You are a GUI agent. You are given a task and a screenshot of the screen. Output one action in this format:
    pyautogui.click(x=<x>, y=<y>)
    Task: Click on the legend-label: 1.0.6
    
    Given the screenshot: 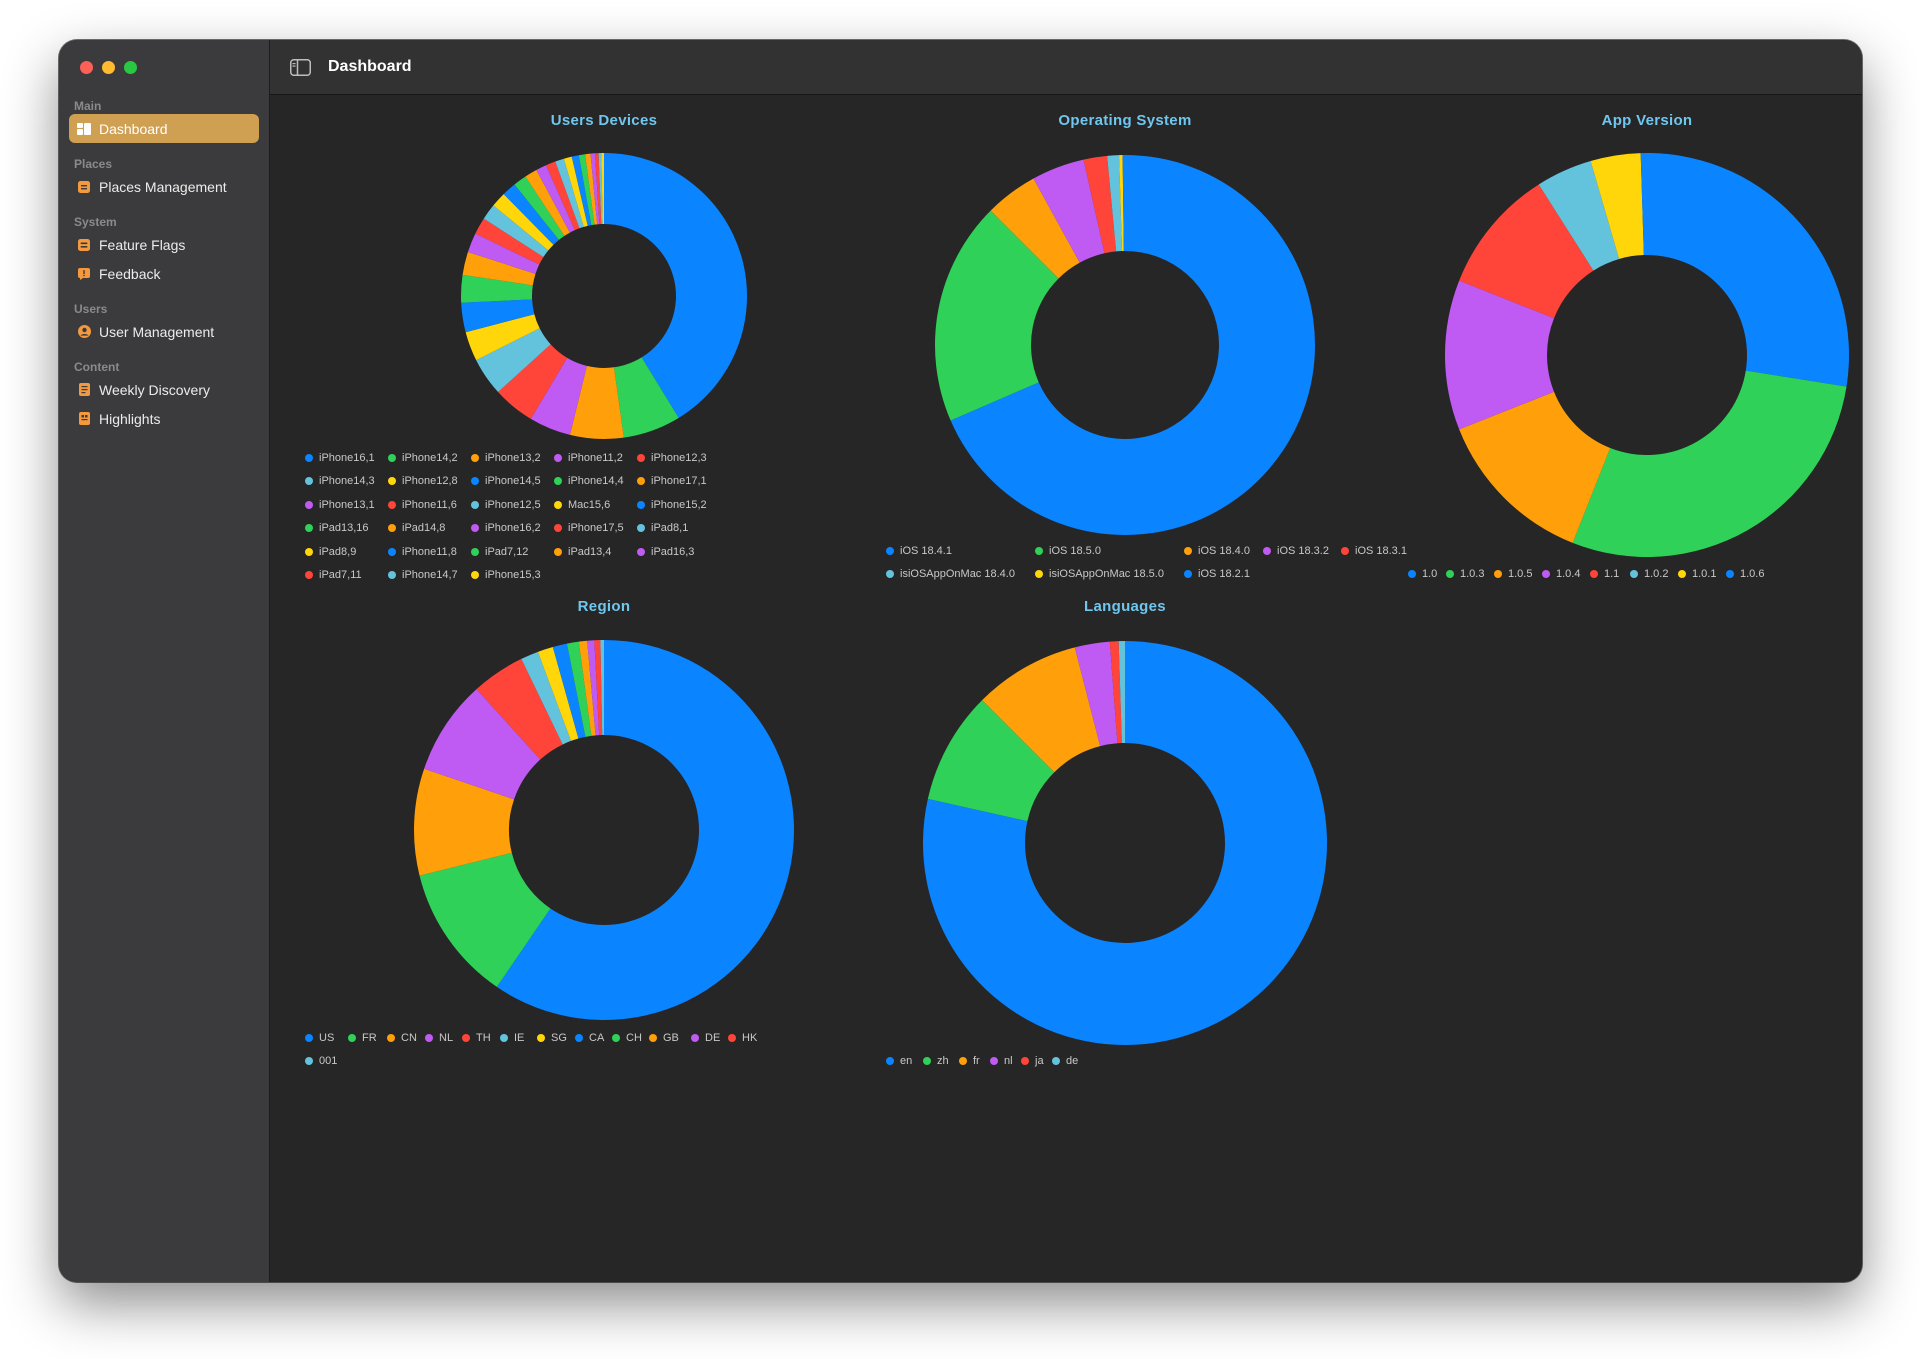 What is the action you would take?
    pyautogui.click(x=1752, y=574)
    